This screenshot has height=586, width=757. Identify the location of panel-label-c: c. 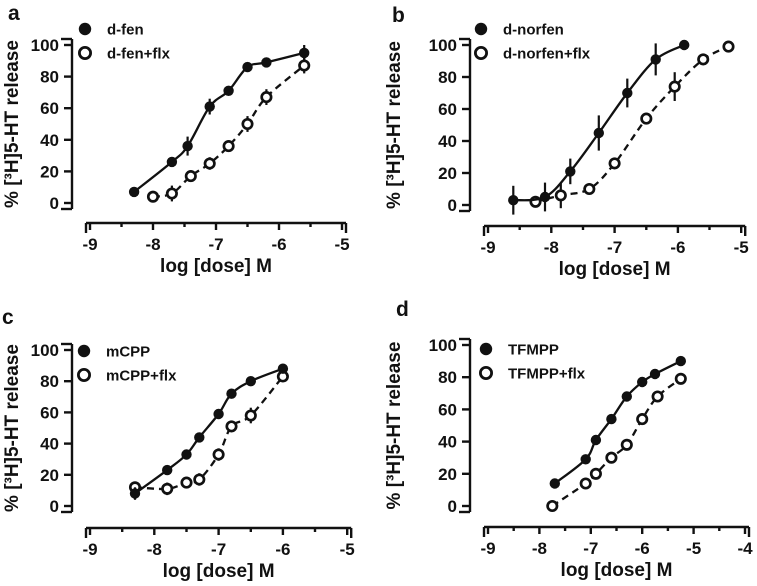
(8, 317).